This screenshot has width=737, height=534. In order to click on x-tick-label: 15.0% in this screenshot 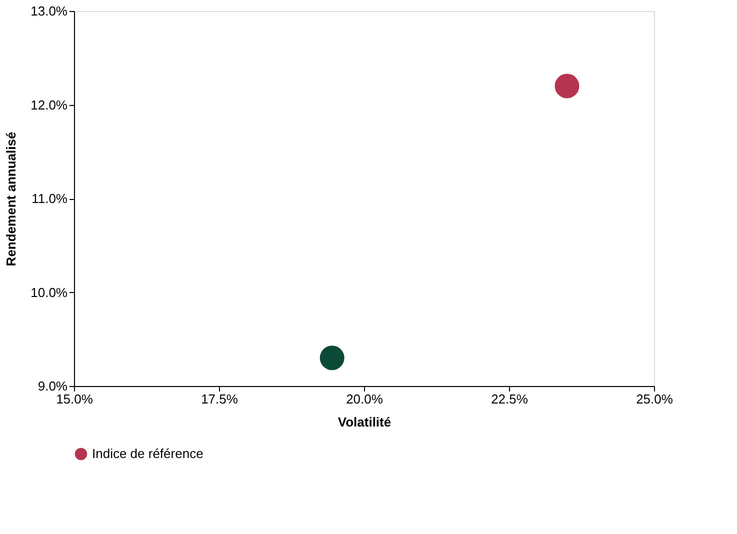, I will do `click(75, 399)`.